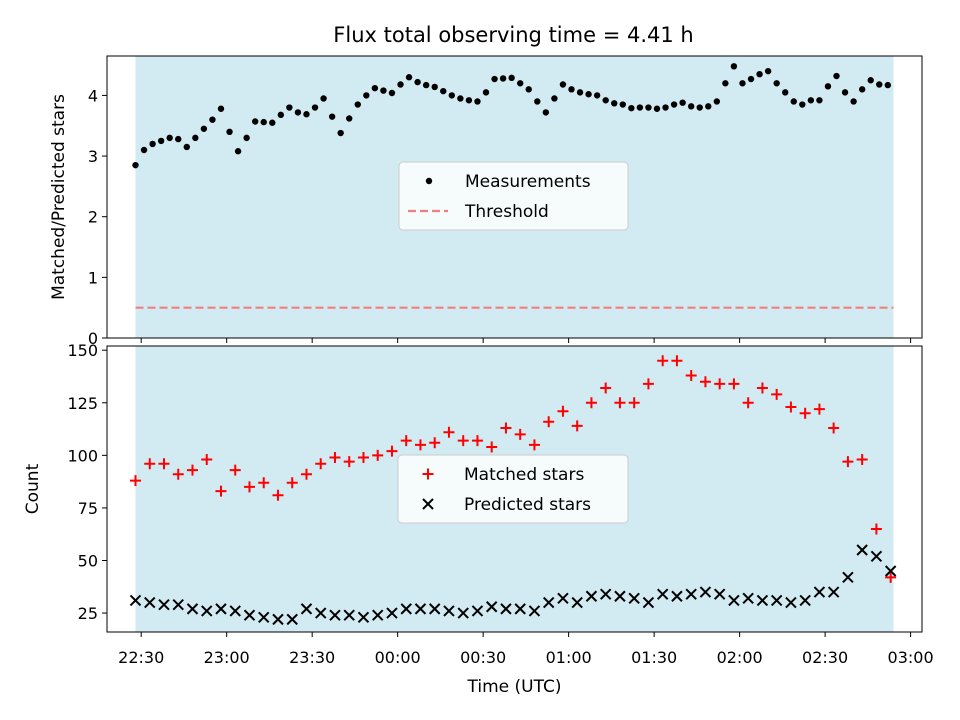 The width and height of the screenshot is (960, 720). What do you see at coordinates (82, 350) in the screenshot?
I see `y-tick-label: 150` at bounding box center [82, 350].